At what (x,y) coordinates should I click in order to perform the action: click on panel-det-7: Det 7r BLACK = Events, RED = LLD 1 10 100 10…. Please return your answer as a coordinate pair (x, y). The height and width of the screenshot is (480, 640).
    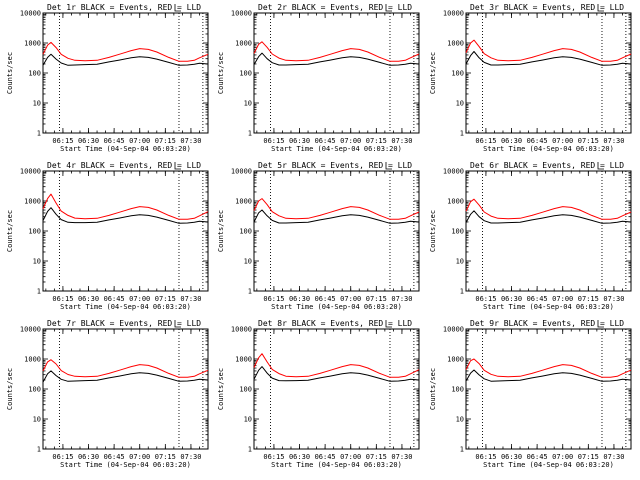
    Looking at the image, I should click on (107, 394).